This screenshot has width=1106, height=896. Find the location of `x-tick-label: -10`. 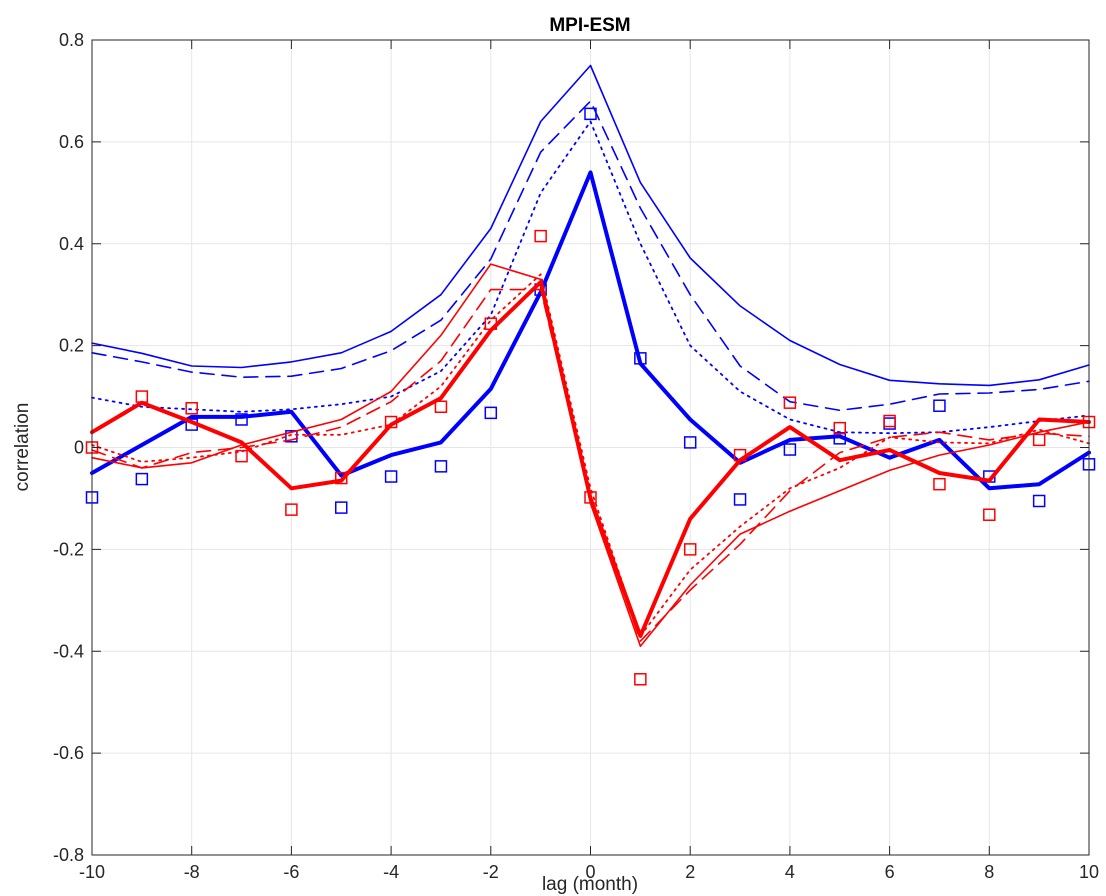

x-tick-label: -10 is located at coordinates (92, 872).